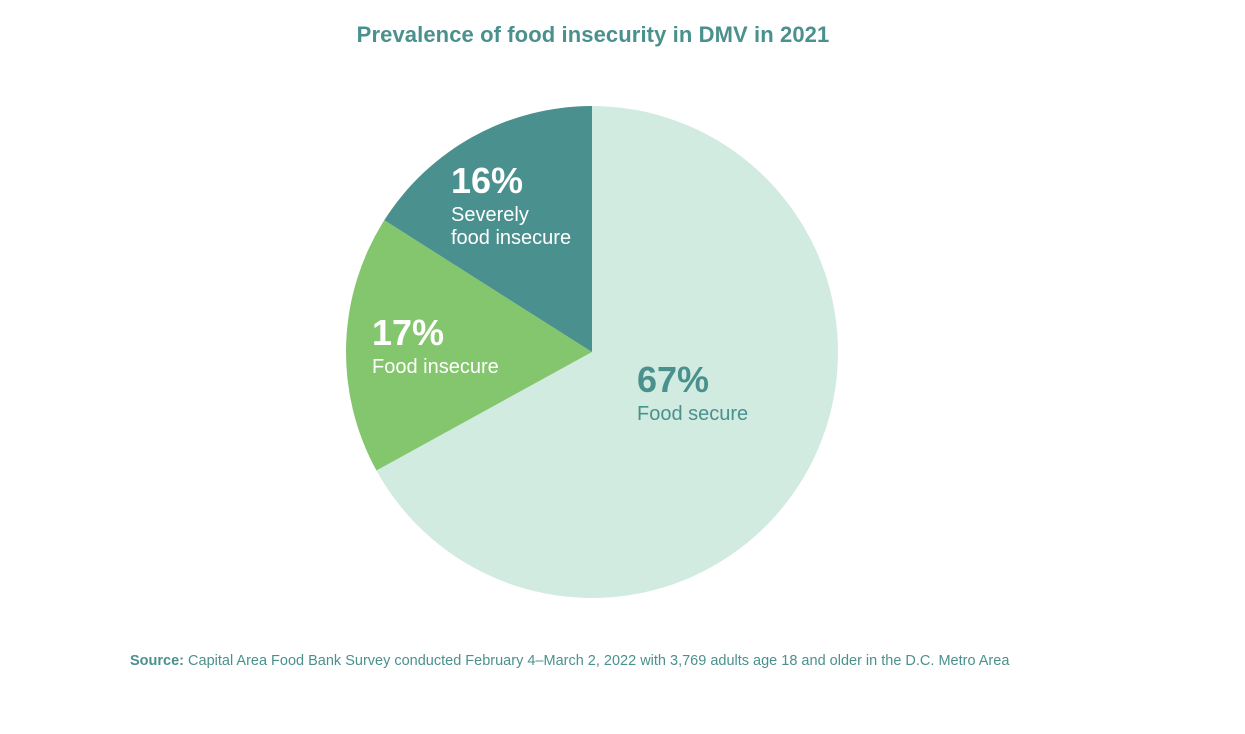 This screenshot has width=1245, height=734. What do you see at coordinates (692, 414) in the screenshot?
I see `category-label-food-secure: Food secure` at bounding box center [692, 414].